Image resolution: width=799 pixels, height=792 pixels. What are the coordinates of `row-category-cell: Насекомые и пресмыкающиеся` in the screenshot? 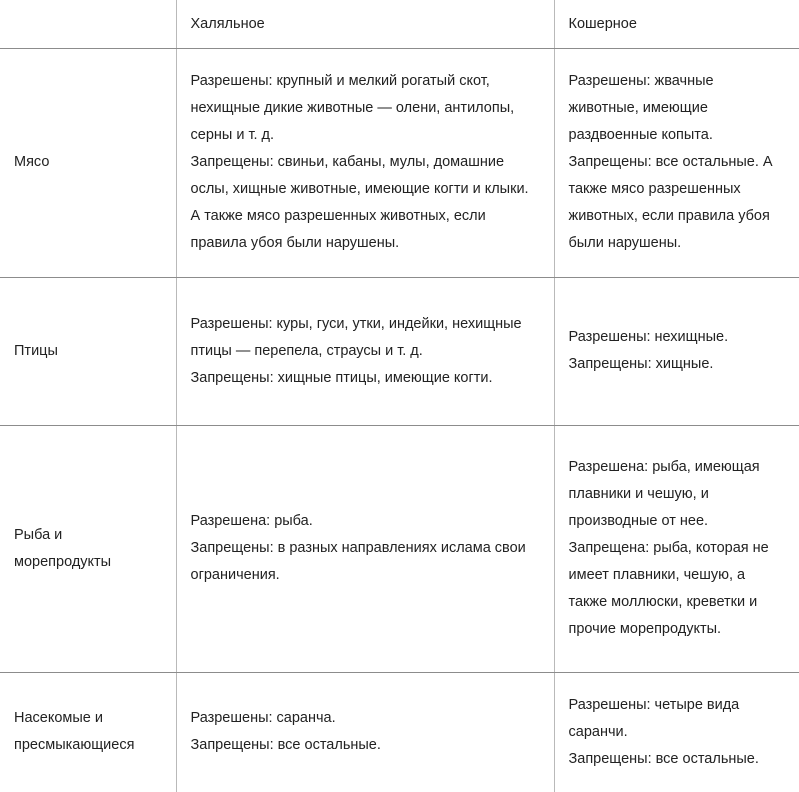 It's located at (88, 732).